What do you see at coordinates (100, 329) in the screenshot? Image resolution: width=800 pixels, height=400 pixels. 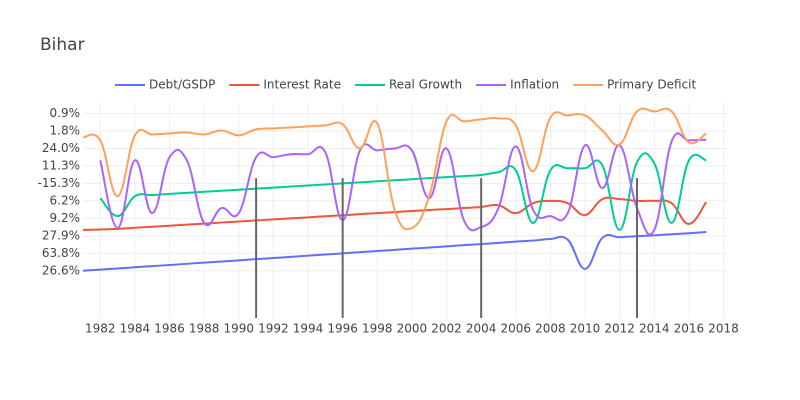 I see `x-tick-label: 1982` at bounding box center [100, 329].